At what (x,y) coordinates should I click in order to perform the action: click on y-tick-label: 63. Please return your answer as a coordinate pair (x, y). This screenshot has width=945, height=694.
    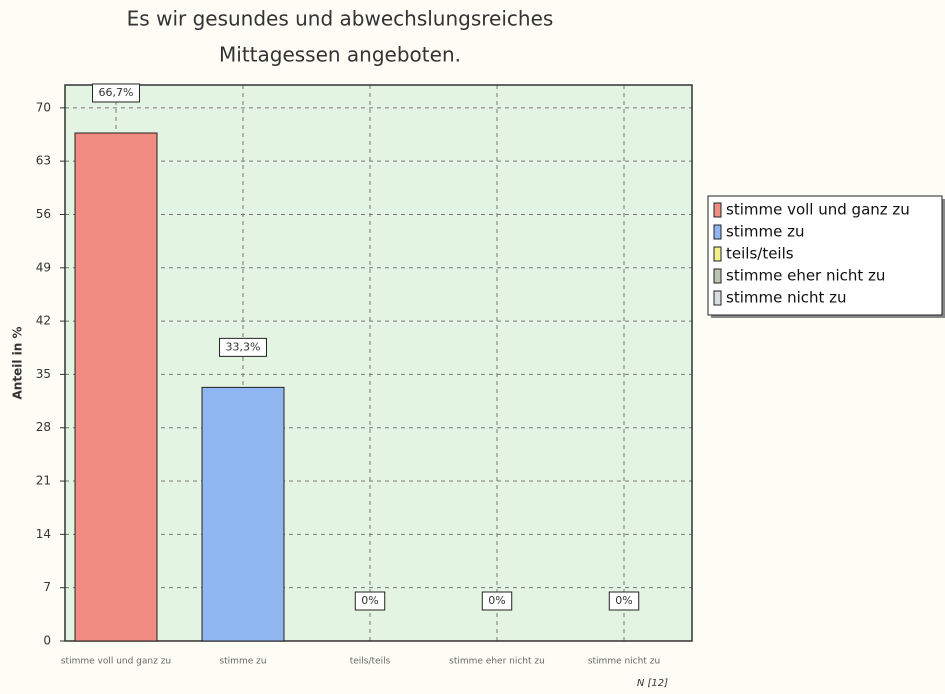
    Looking at the image, I should click on (43, 161).